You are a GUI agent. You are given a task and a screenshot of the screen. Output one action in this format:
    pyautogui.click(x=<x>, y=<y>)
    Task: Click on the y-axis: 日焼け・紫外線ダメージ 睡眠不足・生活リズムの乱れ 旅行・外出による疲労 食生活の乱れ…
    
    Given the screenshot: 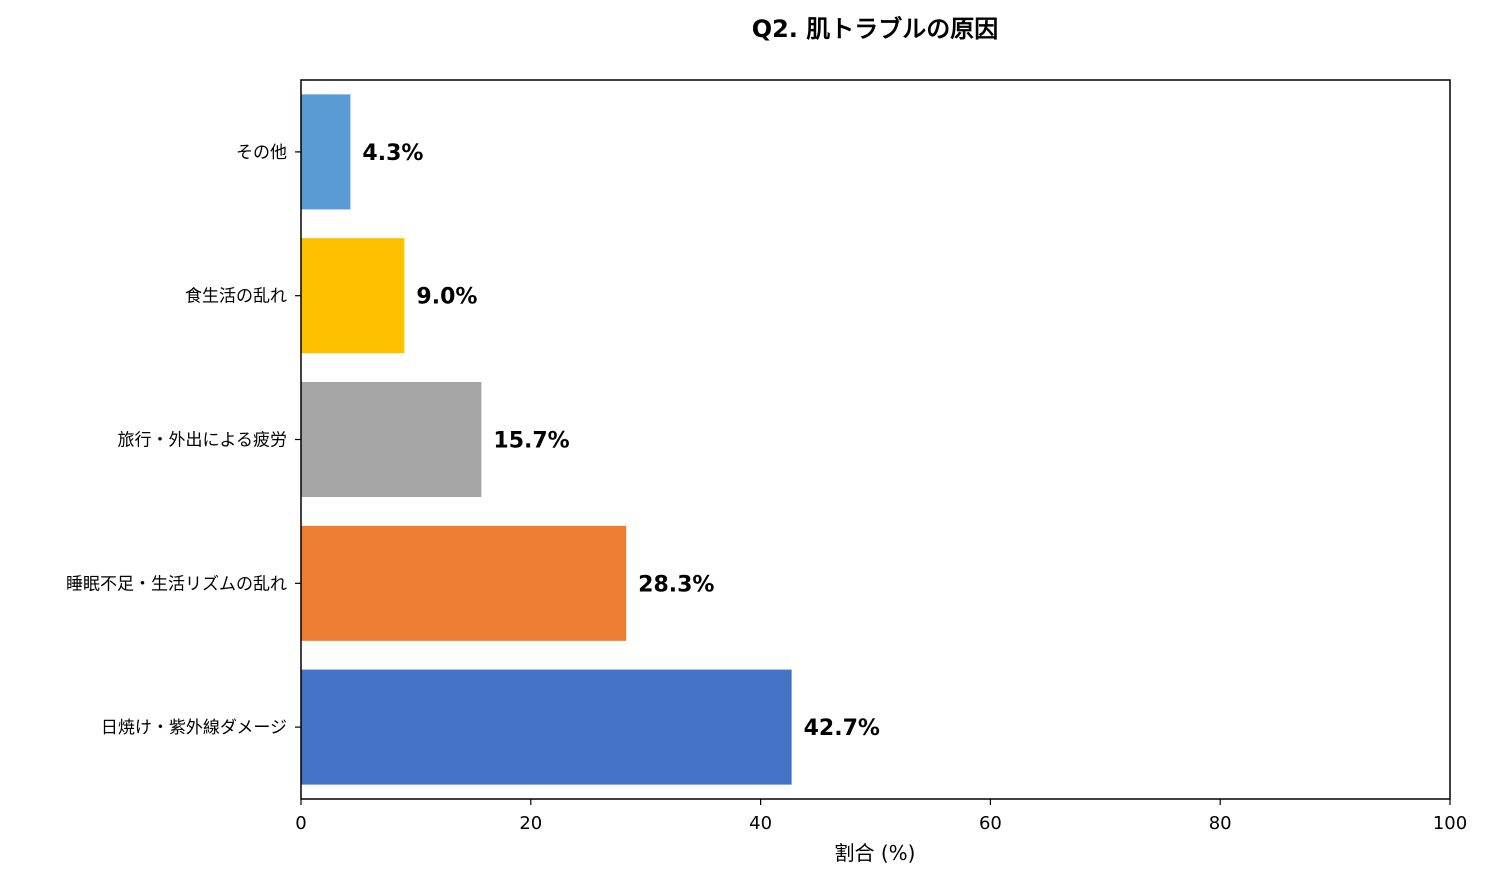 What is the action you would take?
    pyautogui.click(x=183, y=440)
    